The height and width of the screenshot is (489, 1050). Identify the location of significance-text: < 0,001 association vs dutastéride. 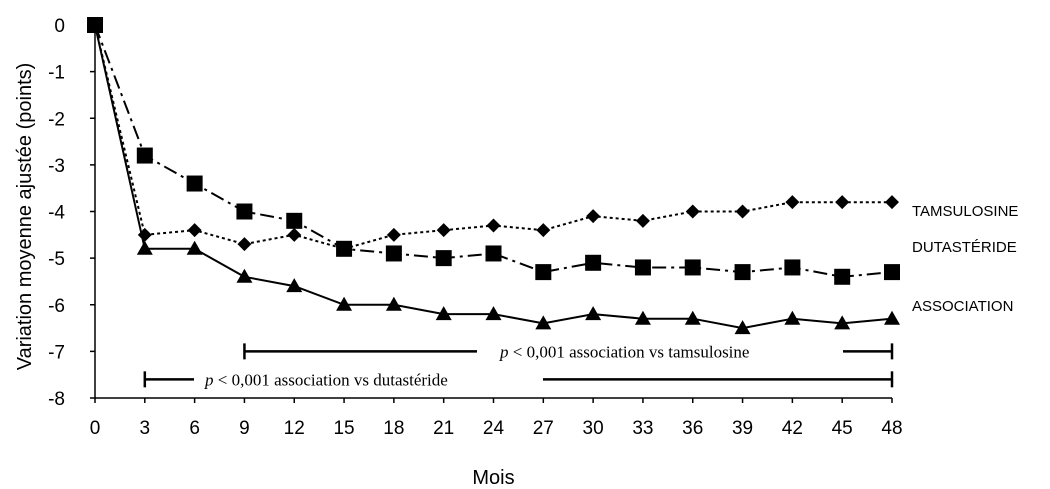
(331, 379).